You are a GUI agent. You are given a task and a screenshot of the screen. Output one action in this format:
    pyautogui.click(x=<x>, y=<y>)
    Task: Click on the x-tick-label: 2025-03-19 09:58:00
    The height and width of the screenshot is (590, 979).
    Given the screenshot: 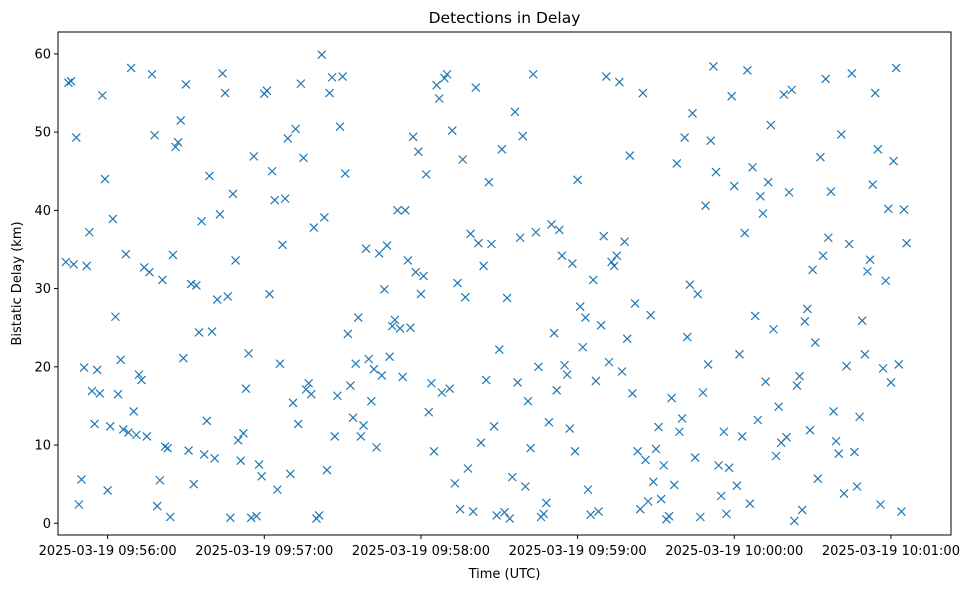 What is the action you would take?
    pyautogui.click(x=421, y=551)
    